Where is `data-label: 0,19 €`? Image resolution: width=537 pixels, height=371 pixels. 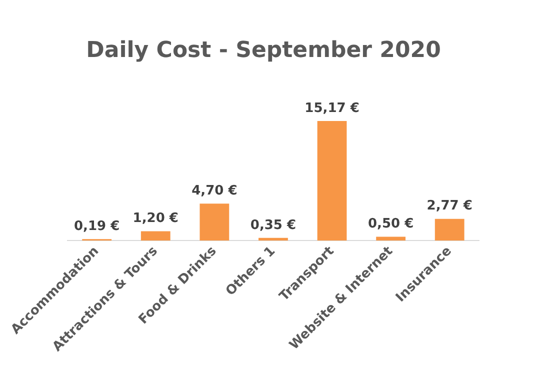 data-label: 0,19 € is located at coordinates (97, 226).